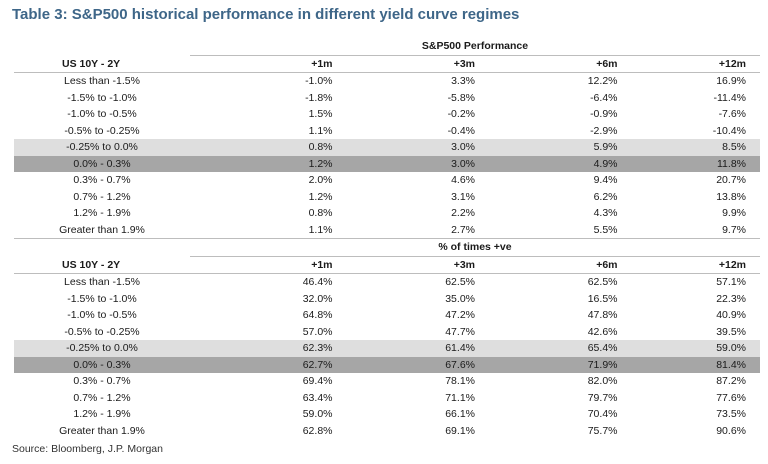  I want to click on value-cell: -1.0%, so click(319, 81).